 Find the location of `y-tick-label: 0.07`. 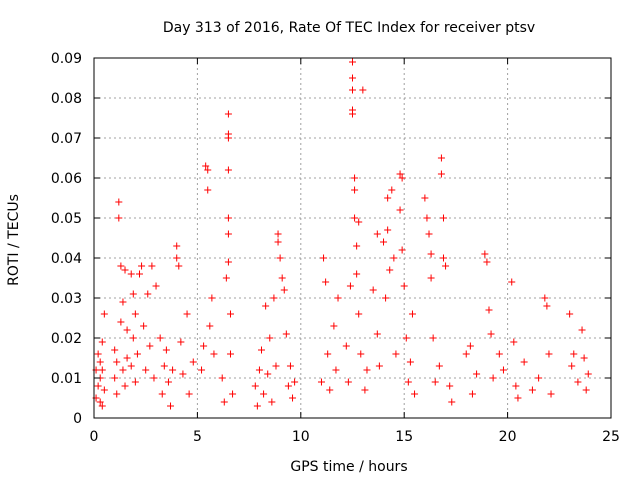

y-tick-label: 0.07 is located at coordinates (66, 139).